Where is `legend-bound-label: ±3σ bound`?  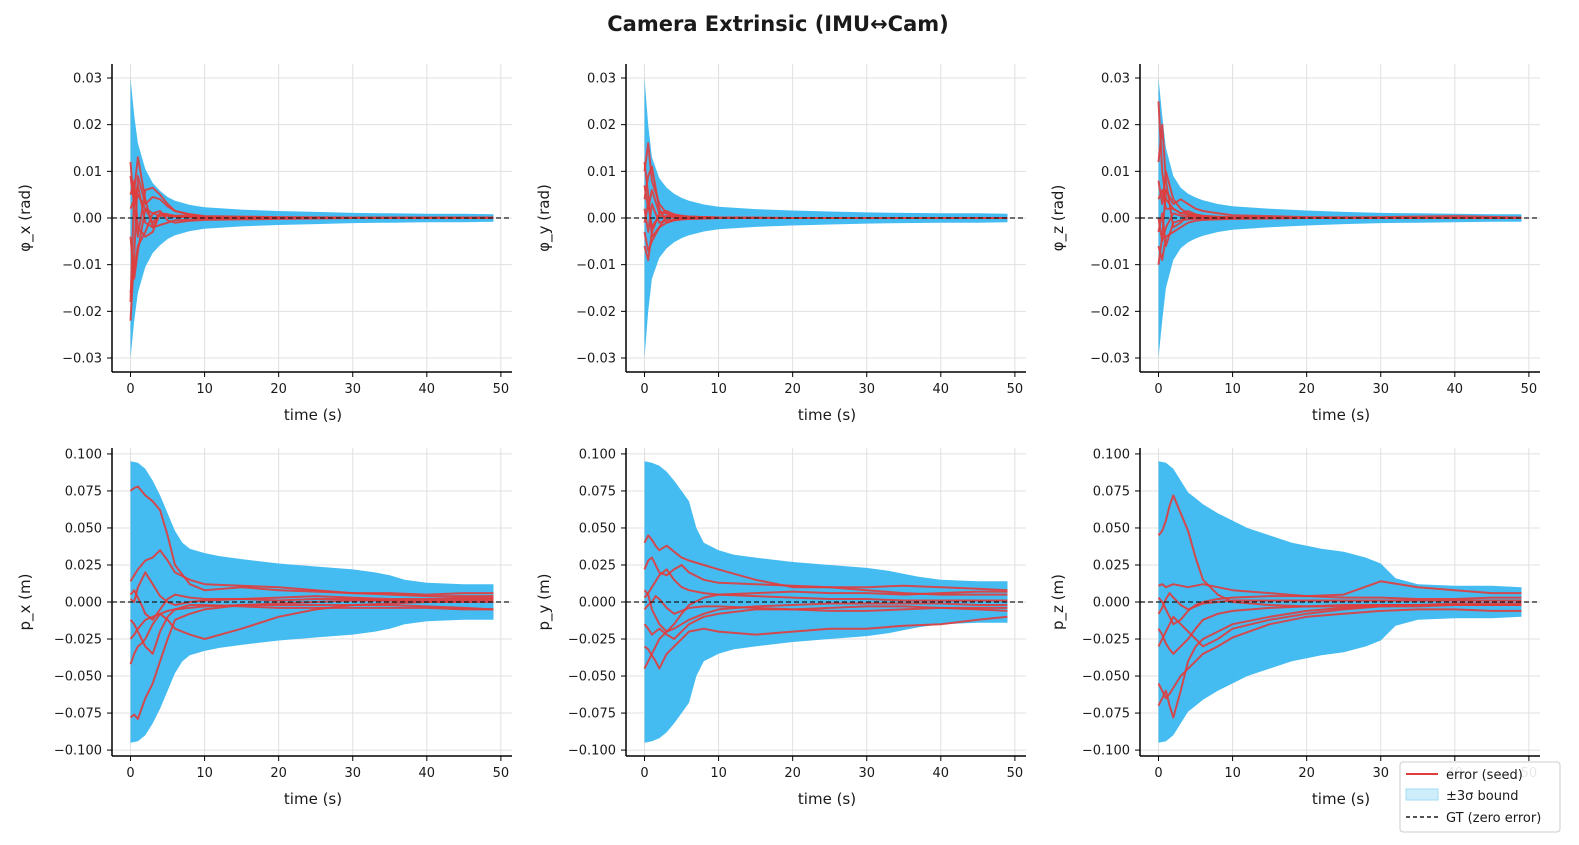
legend-bound-label: ±3σ bound is located at coordinates (1482, 796).